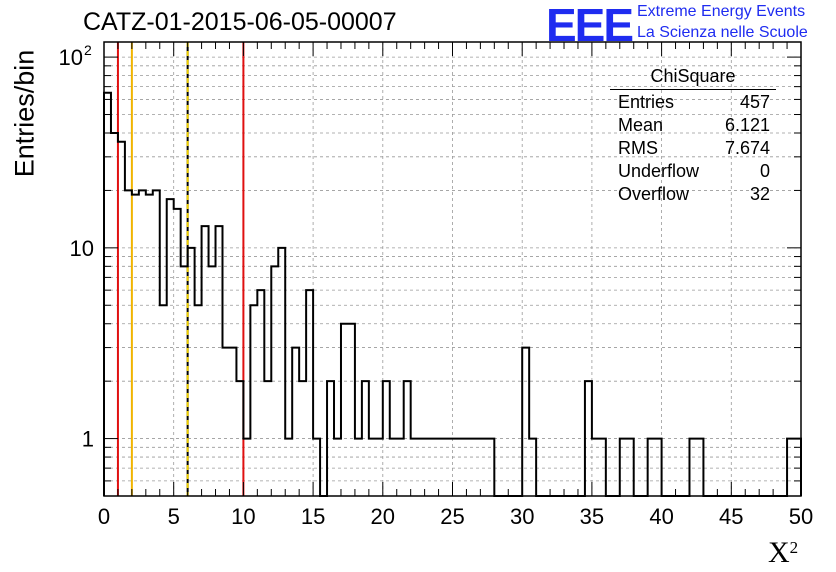 The height and width of the screenshot is (572, 836). What do you see at coordinates (104, 516) in the screenshot?
I see `x-tick-label: 0` at bounding box center [104, 516].